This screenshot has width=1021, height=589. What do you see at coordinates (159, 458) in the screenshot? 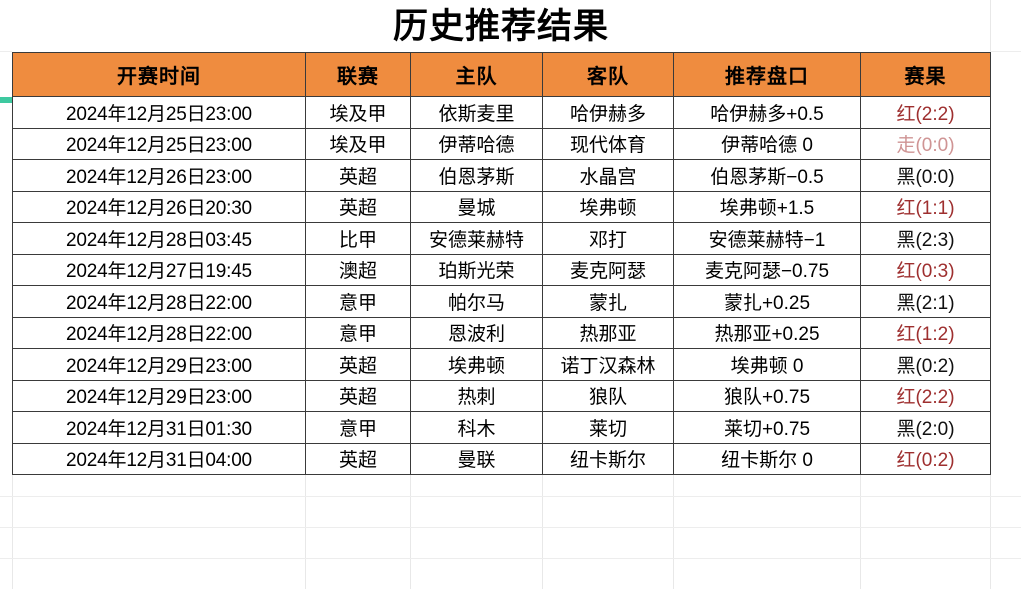
I see `cell-time: 2024年12月31日04:00` at bounding box center [159, 458].